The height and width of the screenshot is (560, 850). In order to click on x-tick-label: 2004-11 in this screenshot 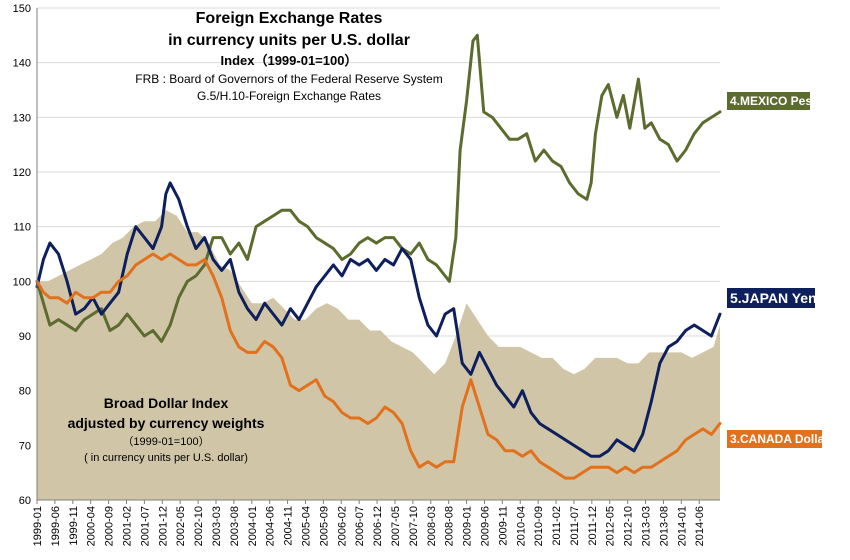, I will do `click(289, 526)`.